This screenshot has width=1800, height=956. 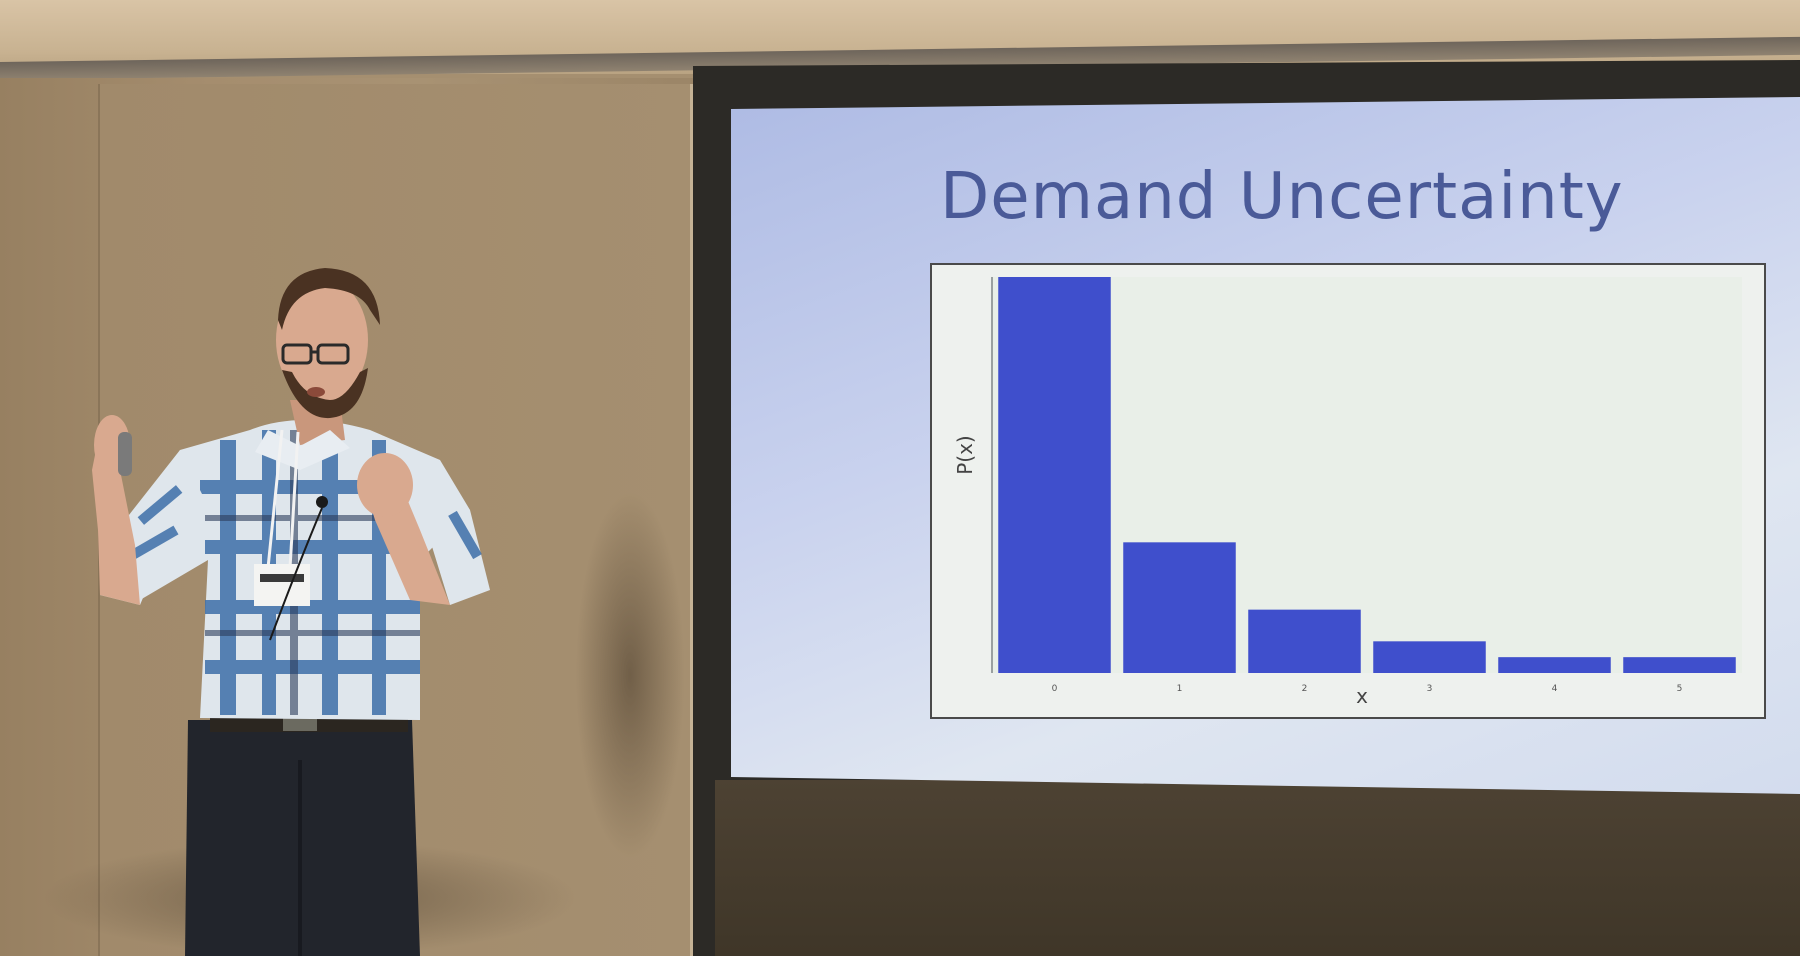 I want to click on x-tick-labels: 0 1 2 3 4 5, so click(x=1367, y=689).